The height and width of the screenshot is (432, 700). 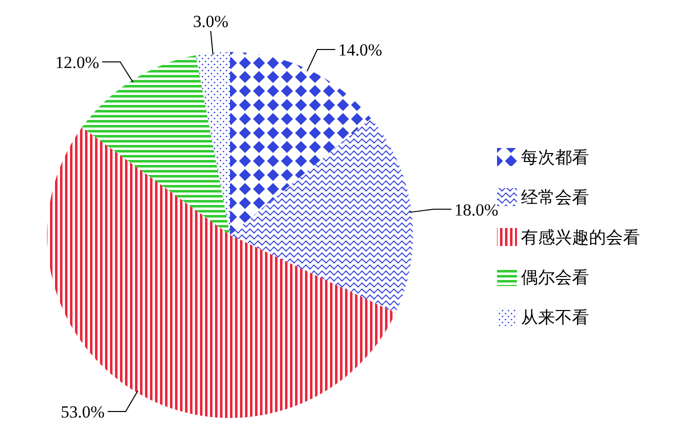 What do you see at coordinates (555, 318) in the screenshot?
I see `legend-label: 从来不看` at bounding box center [555, 318].